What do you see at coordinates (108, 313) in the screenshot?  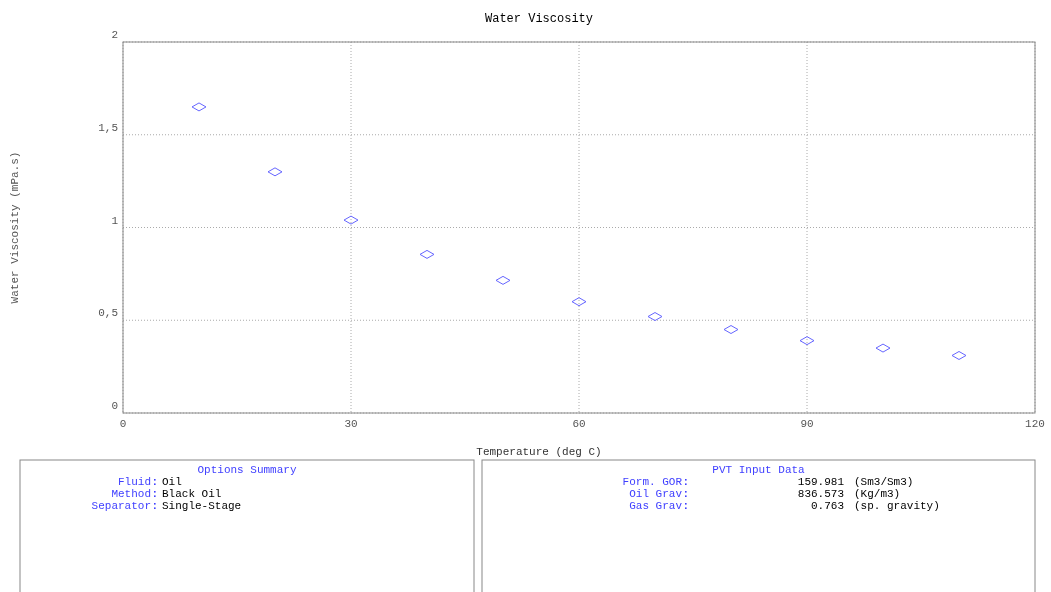 I see `y-tick-label: 0,5` at bounding box center [108, 313].